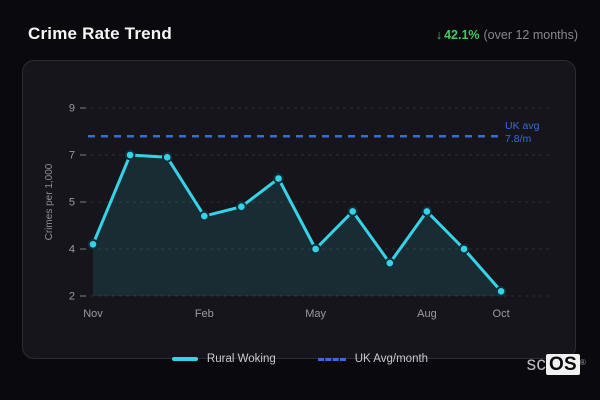  Describe the element at coordinates (563, 364) in the screenshot. I see `logo-box: OS` at that location.